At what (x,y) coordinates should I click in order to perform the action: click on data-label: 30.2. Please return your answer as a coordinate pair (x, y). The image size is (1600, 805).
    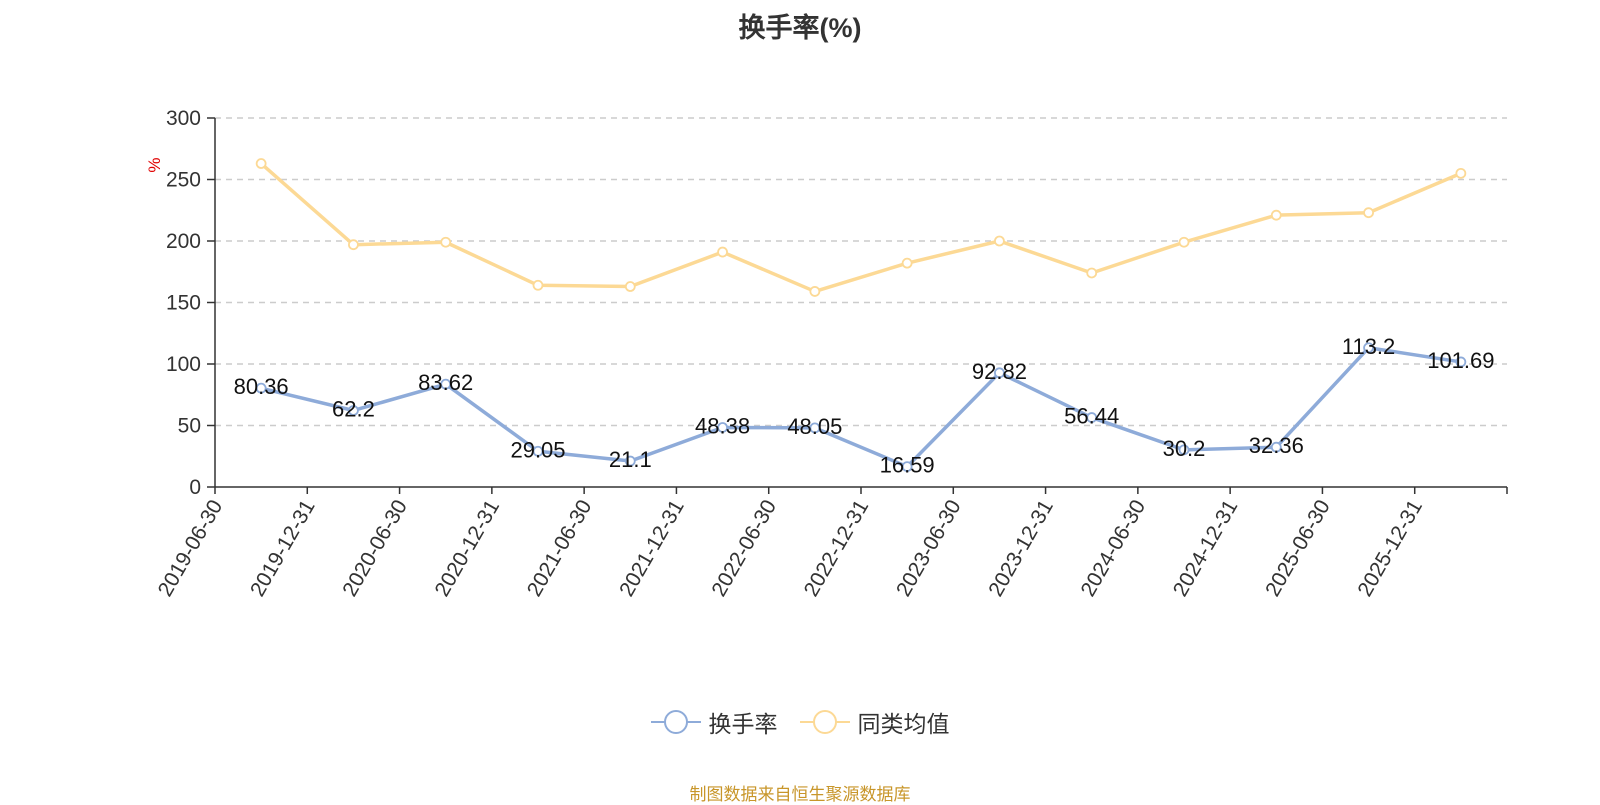
    Looking at the image, I should click on (1184, 448).